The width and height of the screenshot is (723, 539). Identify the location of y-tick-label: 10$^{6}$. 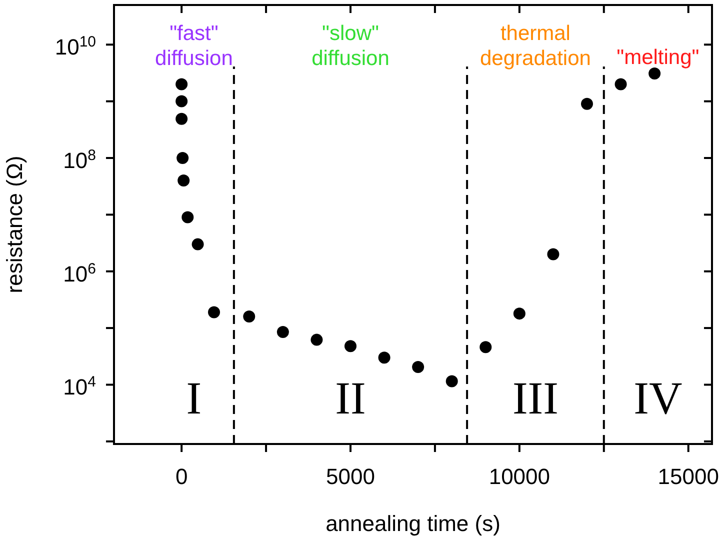
(79, 273).